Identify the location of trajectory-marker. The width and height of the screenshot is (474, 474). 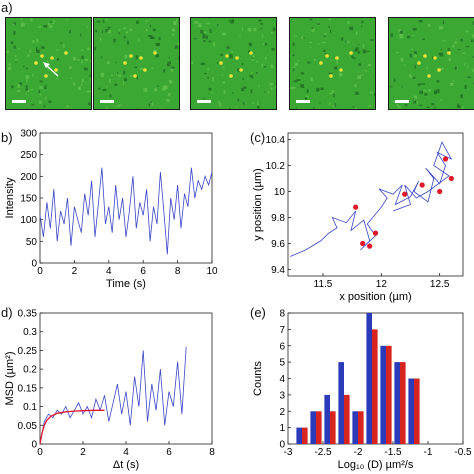
(451, 178).